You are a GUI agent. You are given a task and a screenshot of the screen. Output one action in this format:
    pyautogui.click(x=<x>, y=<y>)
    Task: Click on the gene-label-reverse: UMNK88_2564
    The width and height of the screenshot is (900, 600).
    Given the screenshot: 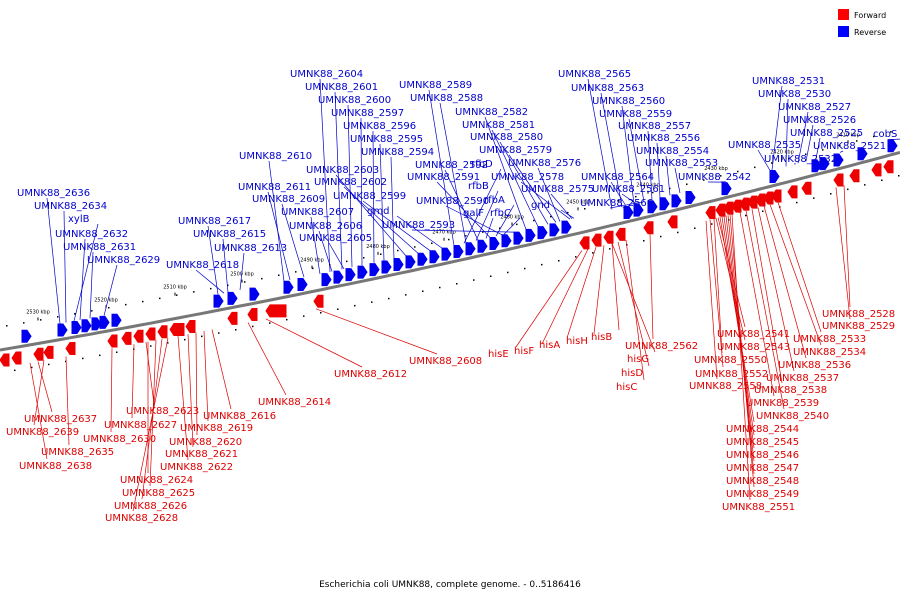 What is the action you would take?
    pyautogui.click(x=617, y=177)
    